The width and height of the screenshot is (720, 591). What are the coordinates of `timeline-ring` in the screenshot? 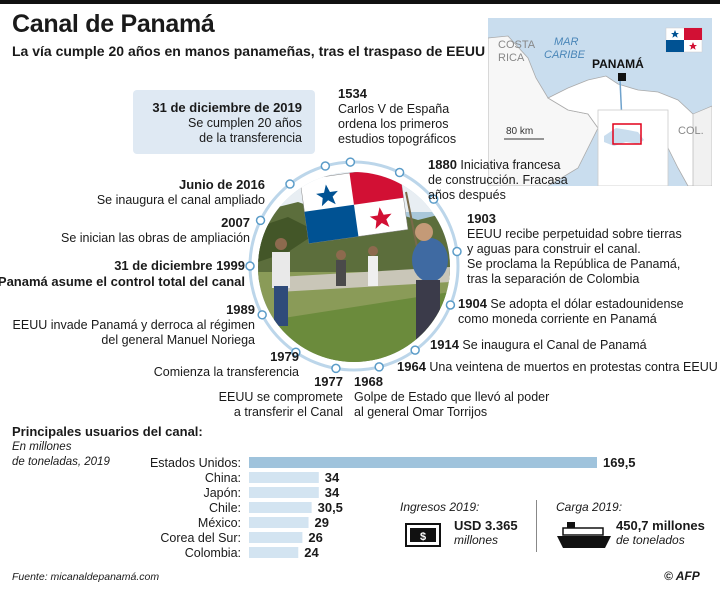 It's located at (353, 265).